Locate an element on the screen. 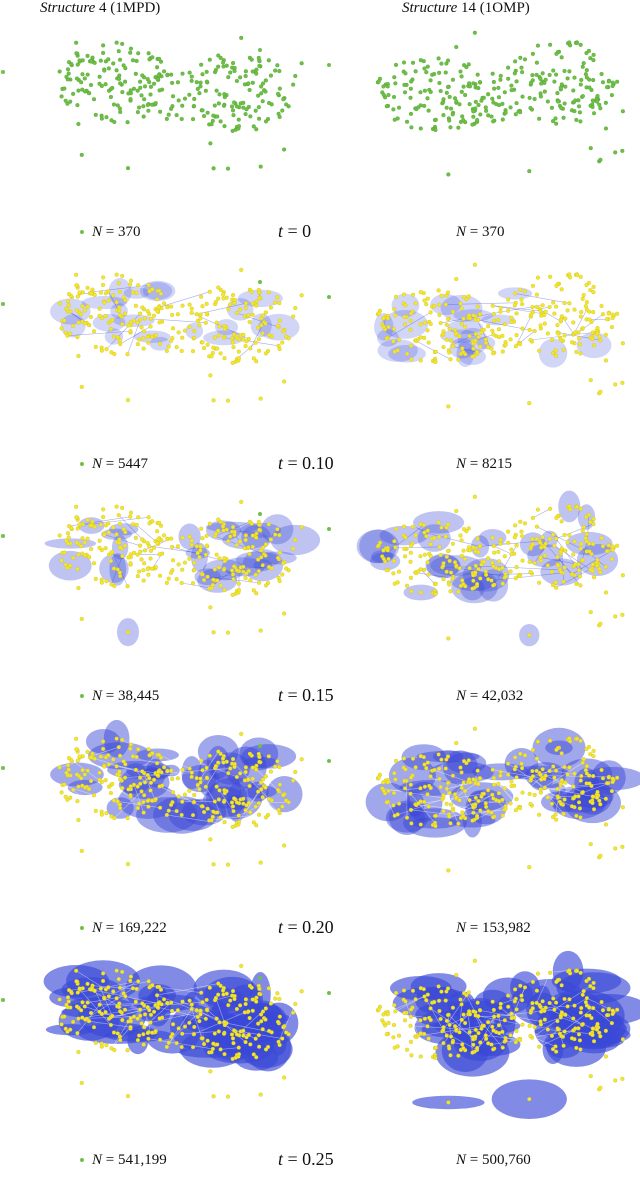  value: = 42,032 is located at coordinates (494, 696).